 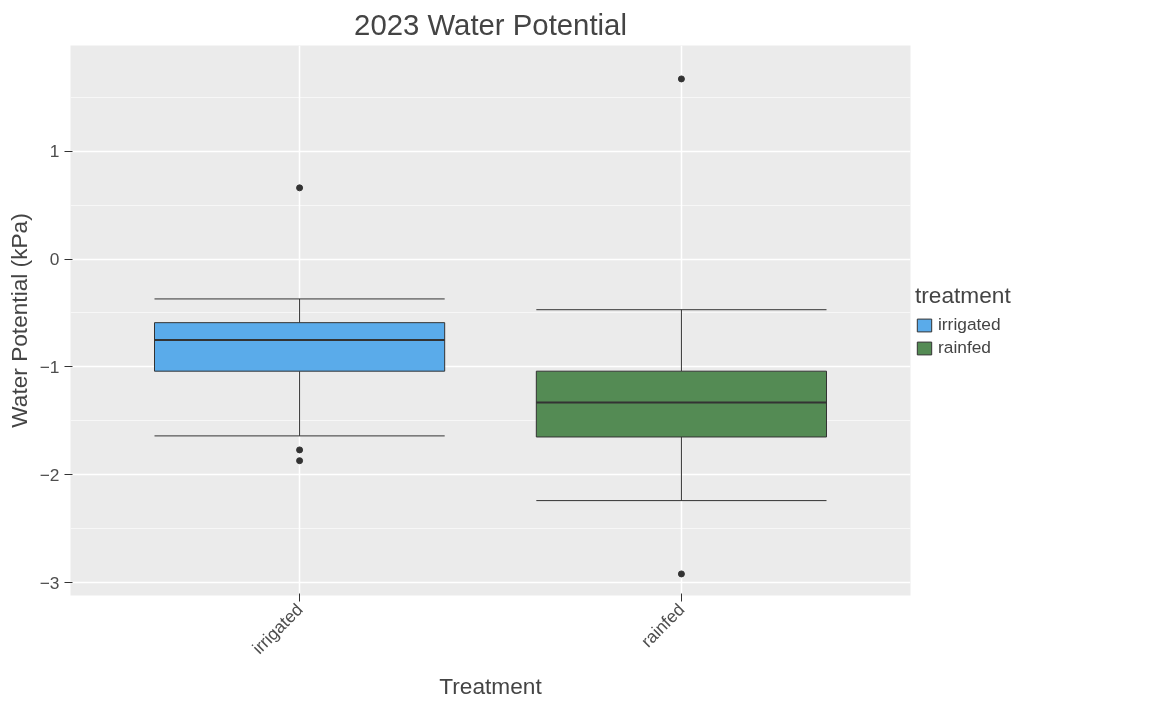 I want to click on legend-title: treatment, so click(x=963, y=295).